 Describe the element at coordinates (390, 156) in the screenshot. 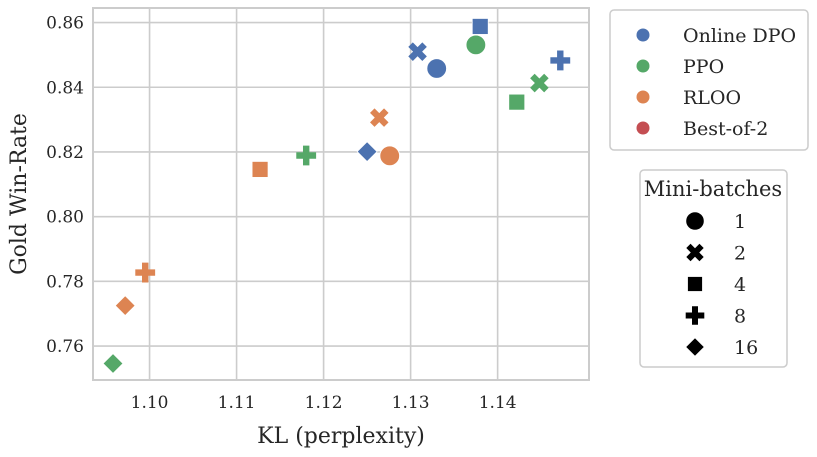

I see `point-rloo-mb1` at that location.